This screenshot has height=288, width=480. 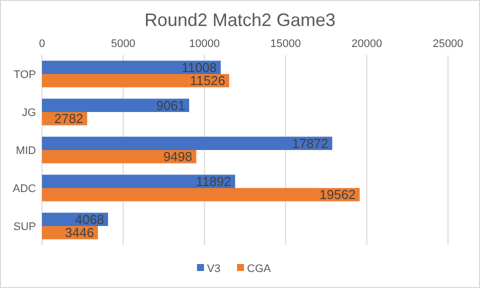 I want to click on x-tick-label: 5000, so click(x=123, y=44).